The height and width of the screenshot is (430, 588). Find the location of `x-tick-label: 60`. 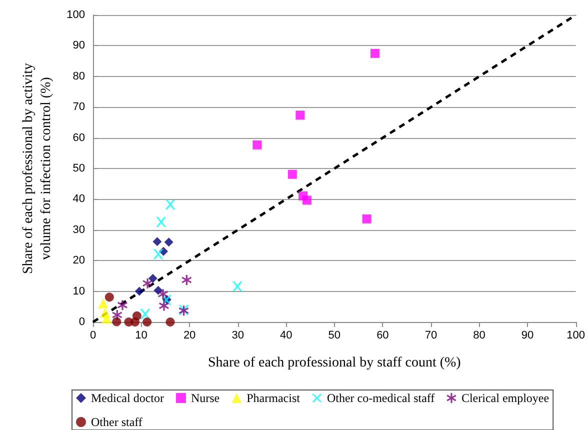

x-tick-label: 60 is located at coordinates (382, 336).